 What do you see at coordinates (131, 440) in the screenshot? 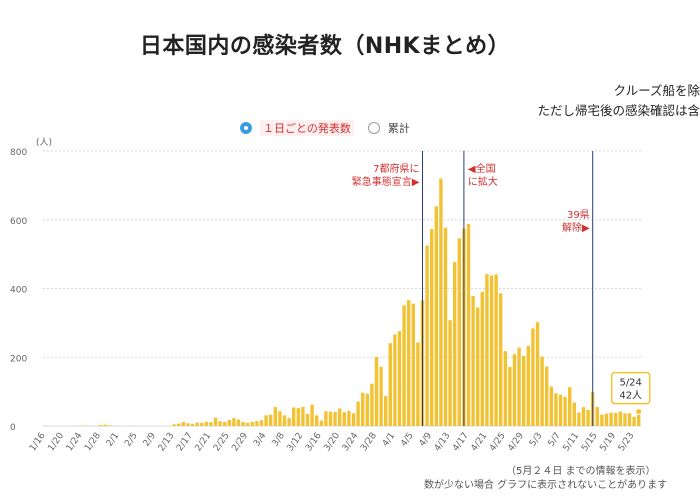
I see `x-tick-label: 2/5` at bounding box center [131, 440].